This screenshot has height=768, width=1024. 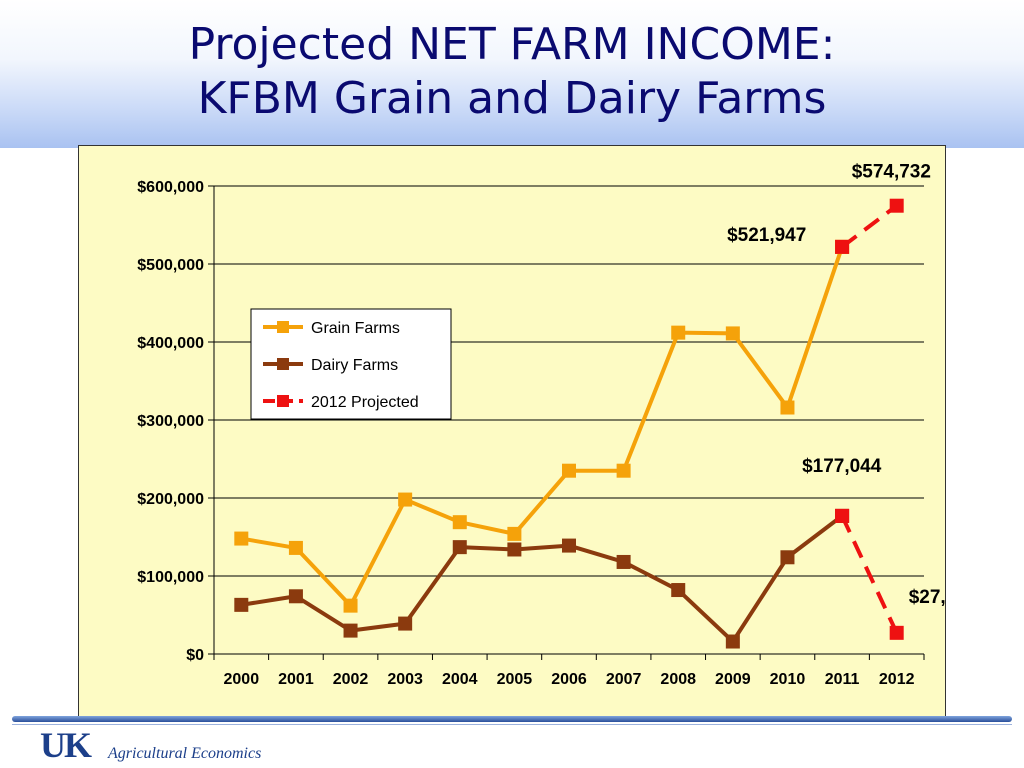 I want to click on data-label: $574,732, so click(x=891, y=172).